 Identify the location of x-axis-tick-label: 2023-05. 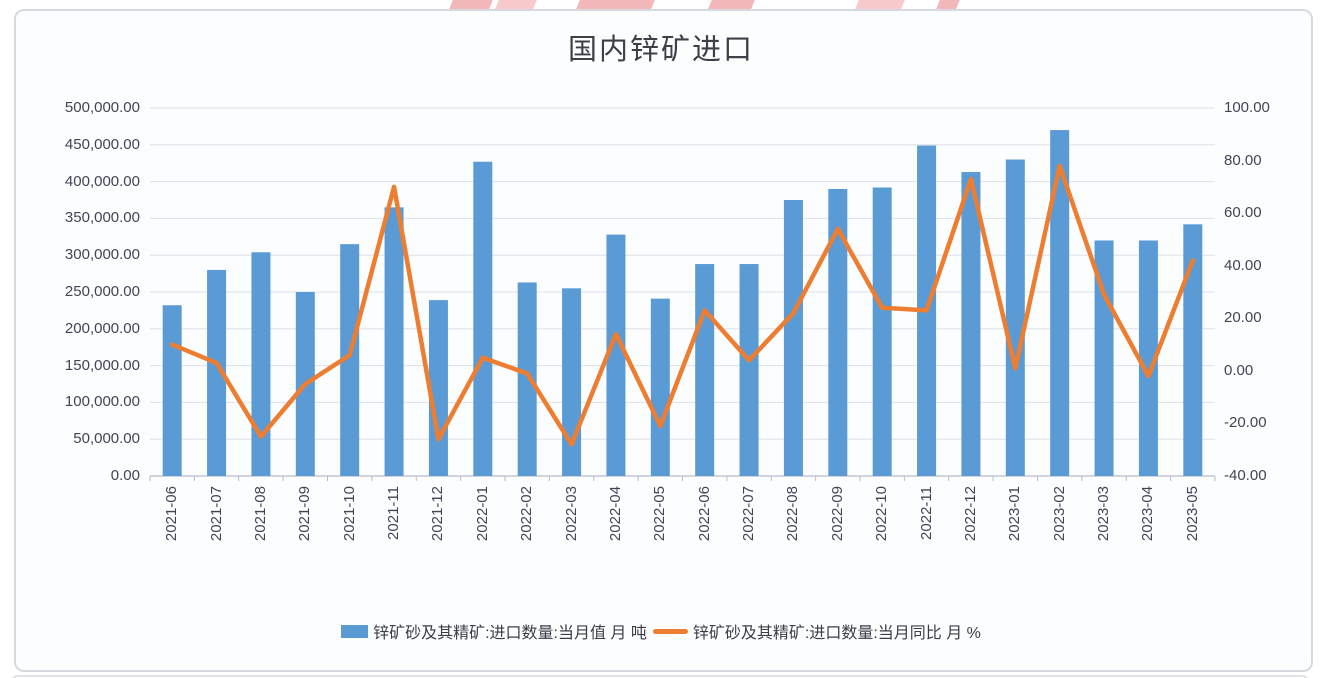
(1192, 514).